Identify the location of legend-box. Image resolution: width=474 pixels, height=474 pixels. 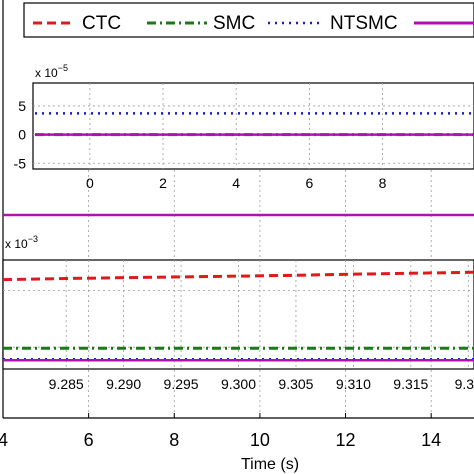
(248, 20).